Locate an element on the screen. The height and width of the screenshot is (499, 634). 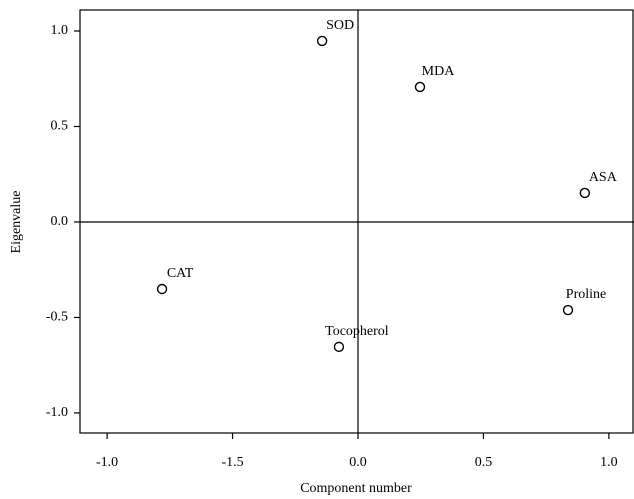
y-axis-label: Eigenvalue is located at coordinates (16, 222).